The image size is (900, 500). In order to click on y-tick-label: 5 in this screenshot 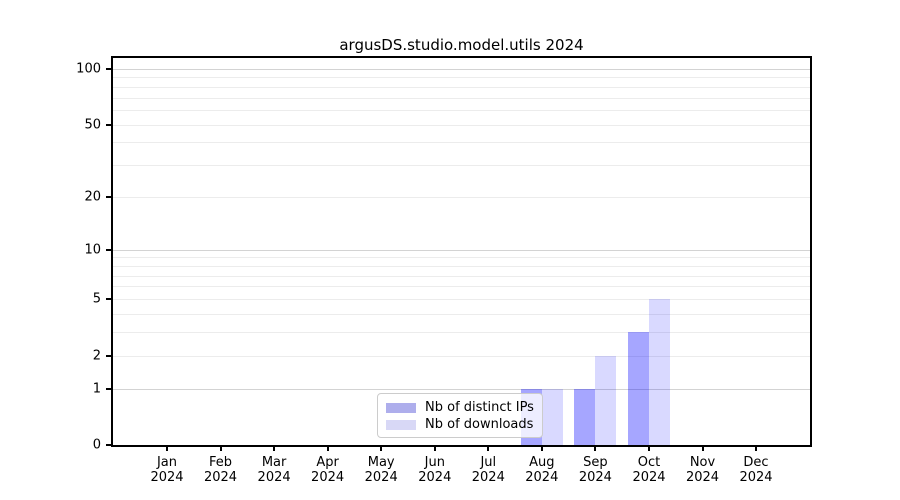, I will do `click(96, 299)`.